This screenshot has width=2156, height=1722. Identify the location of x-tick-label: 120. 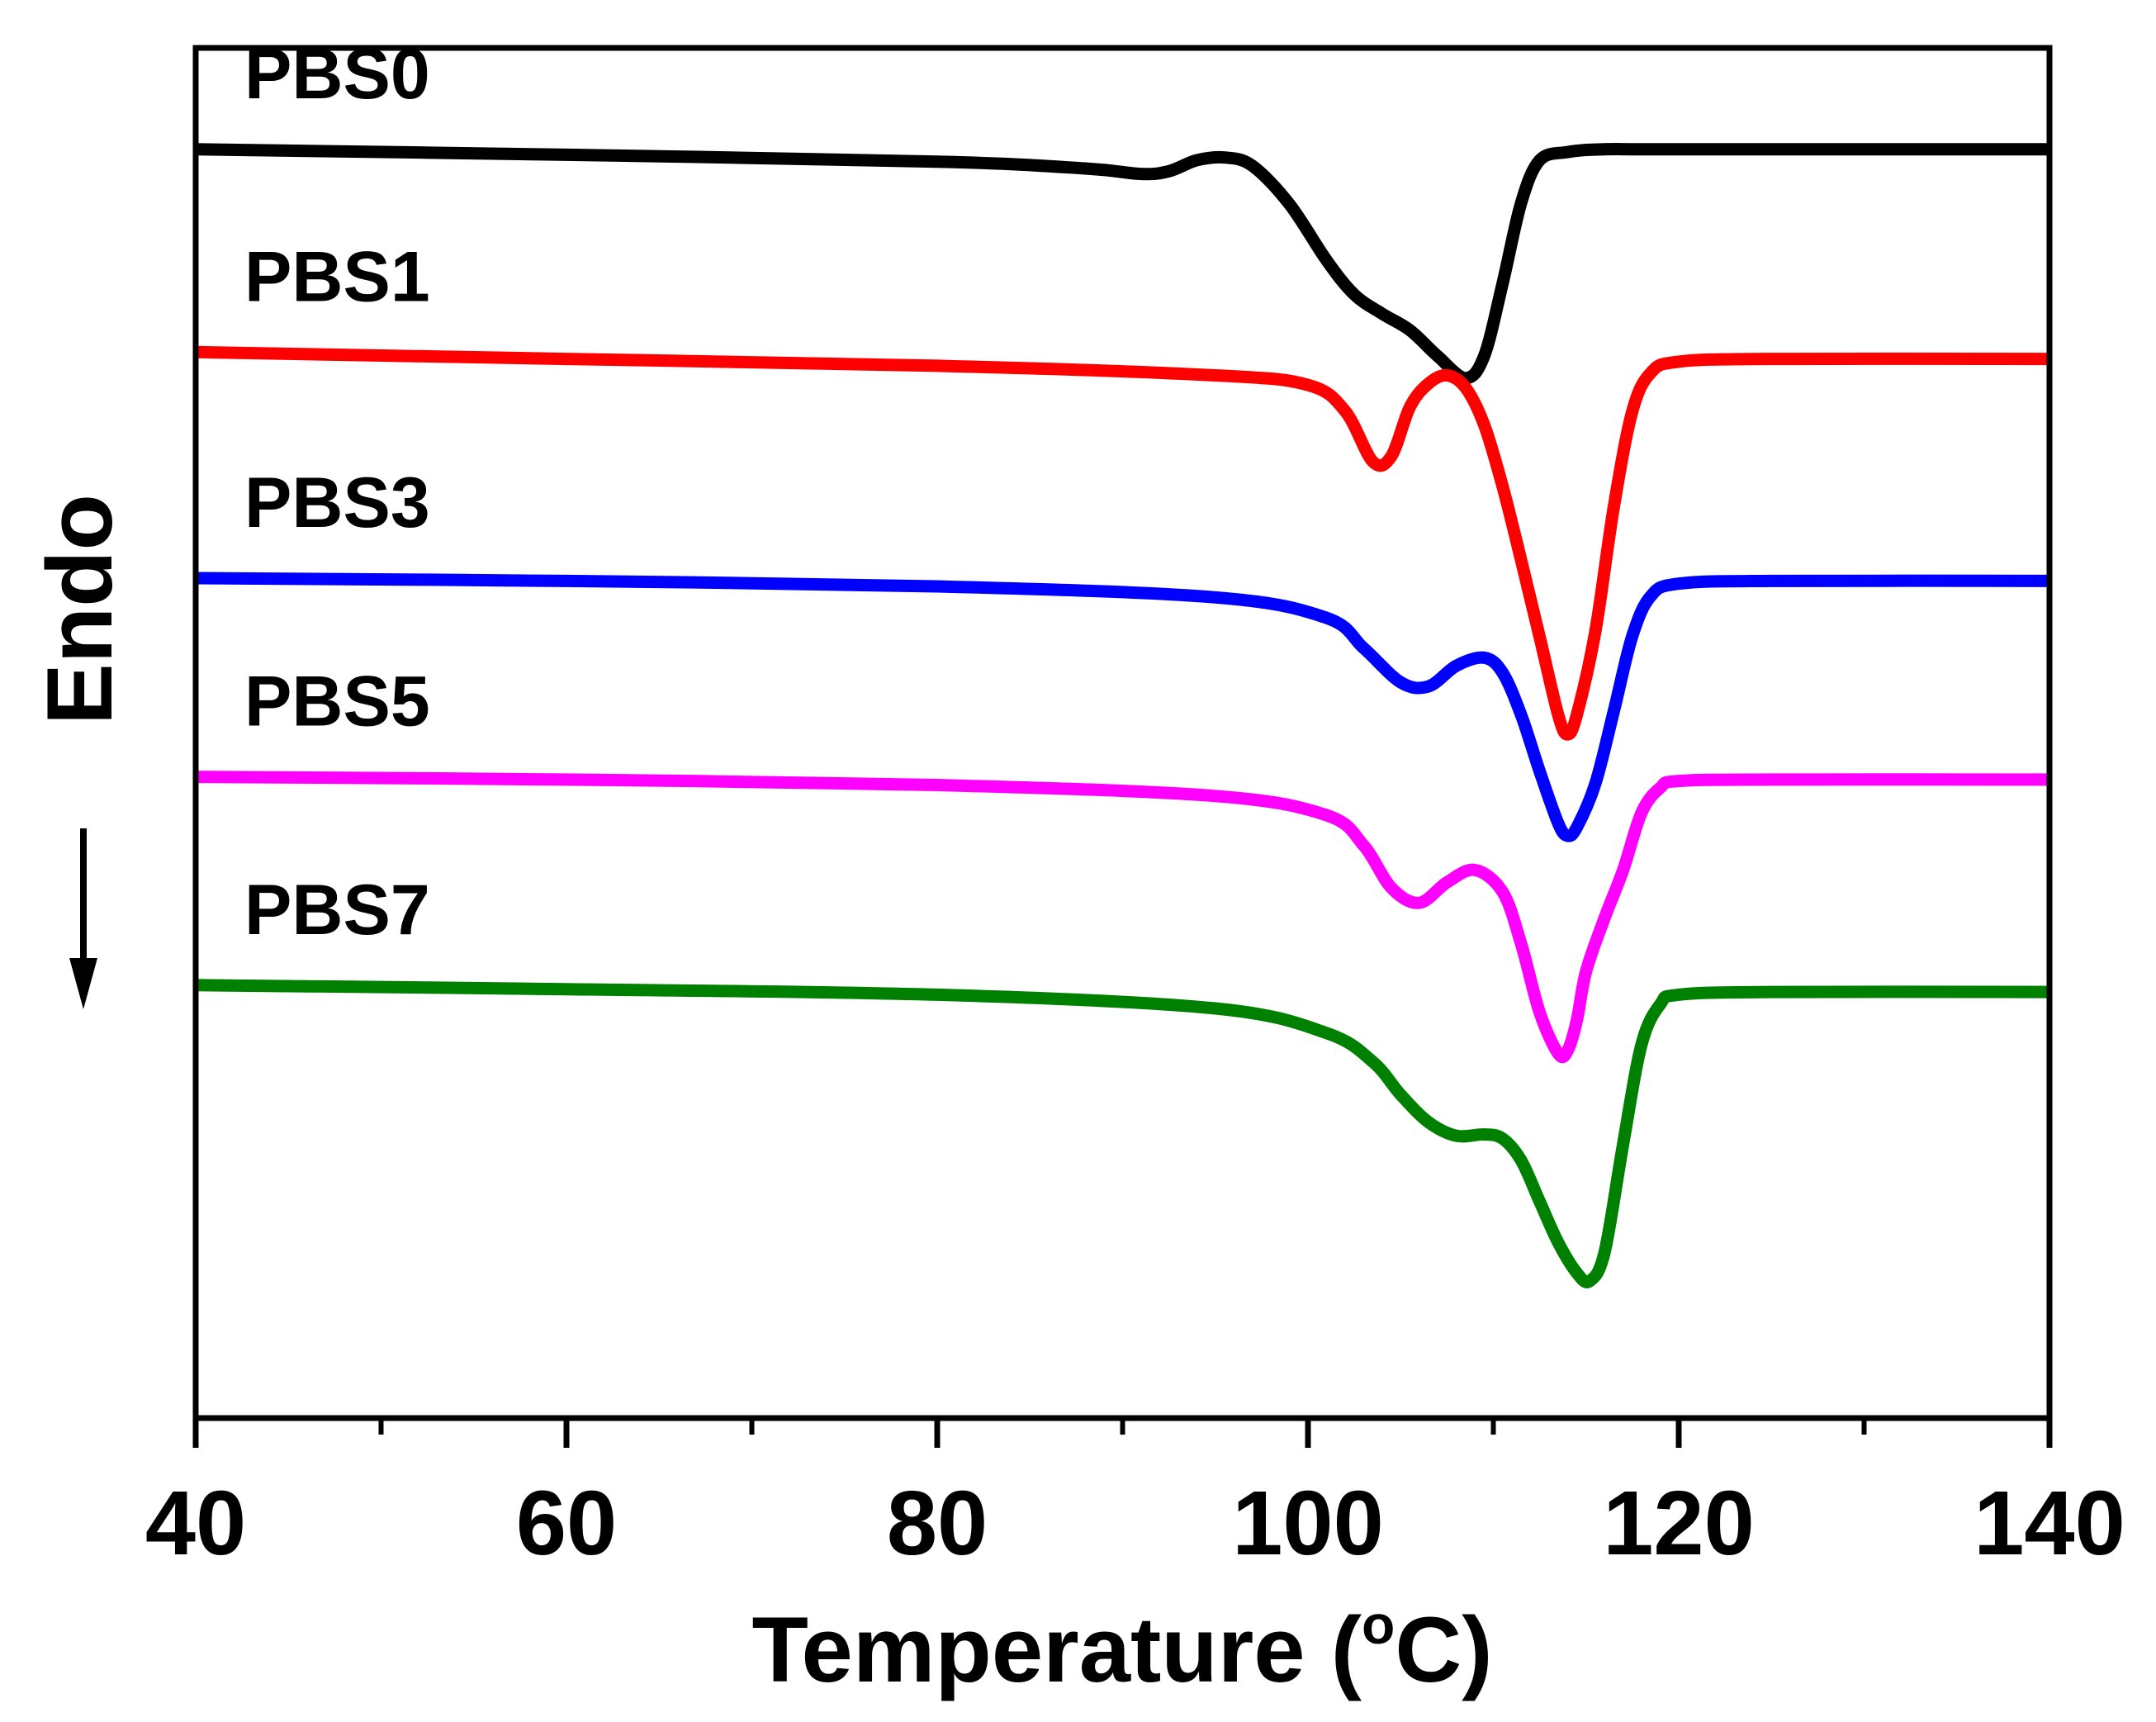
(1679, 1523).